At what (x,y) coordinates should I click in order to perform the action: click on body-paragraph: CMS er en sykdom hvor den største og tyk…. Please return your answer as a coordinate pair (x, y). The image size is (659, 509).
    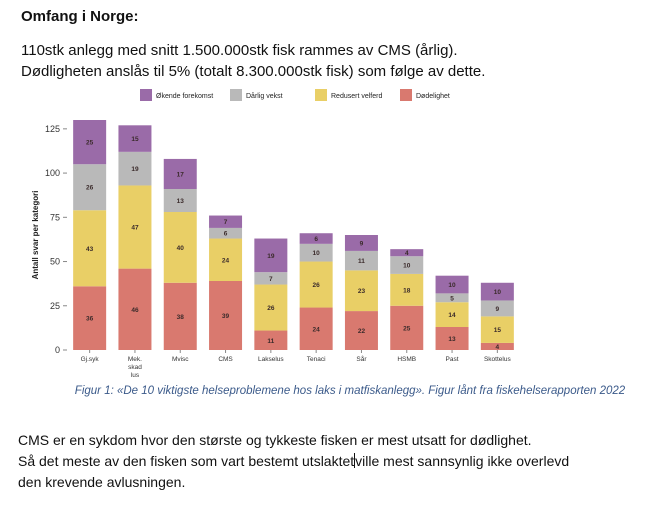
    Looking at the image, I should click on (293, 461).